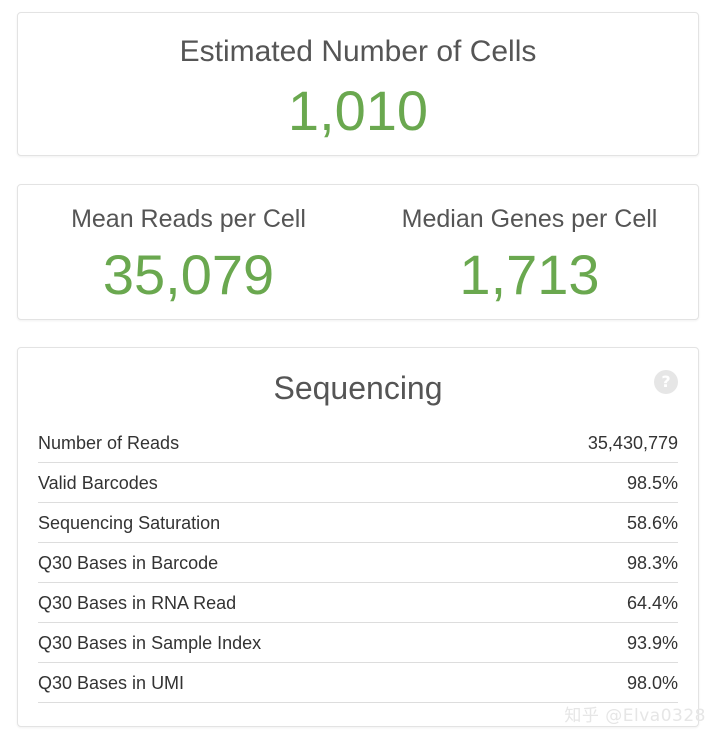 The width and height of the screenshot is (720, 744). What do you see at coordinates (529, 274) in the screenshot?
I see `median-genes-value: 1,713` at bounding box center [529, 274].